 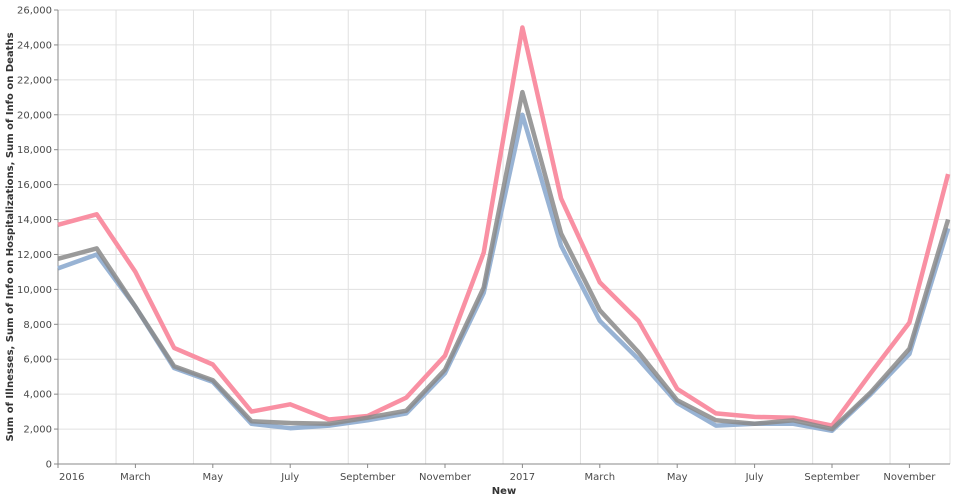 What do you see at coordinates (34, 255) in the screenshot?
I see `y-tick-label: 12,000` at bounding box center [34, 255].